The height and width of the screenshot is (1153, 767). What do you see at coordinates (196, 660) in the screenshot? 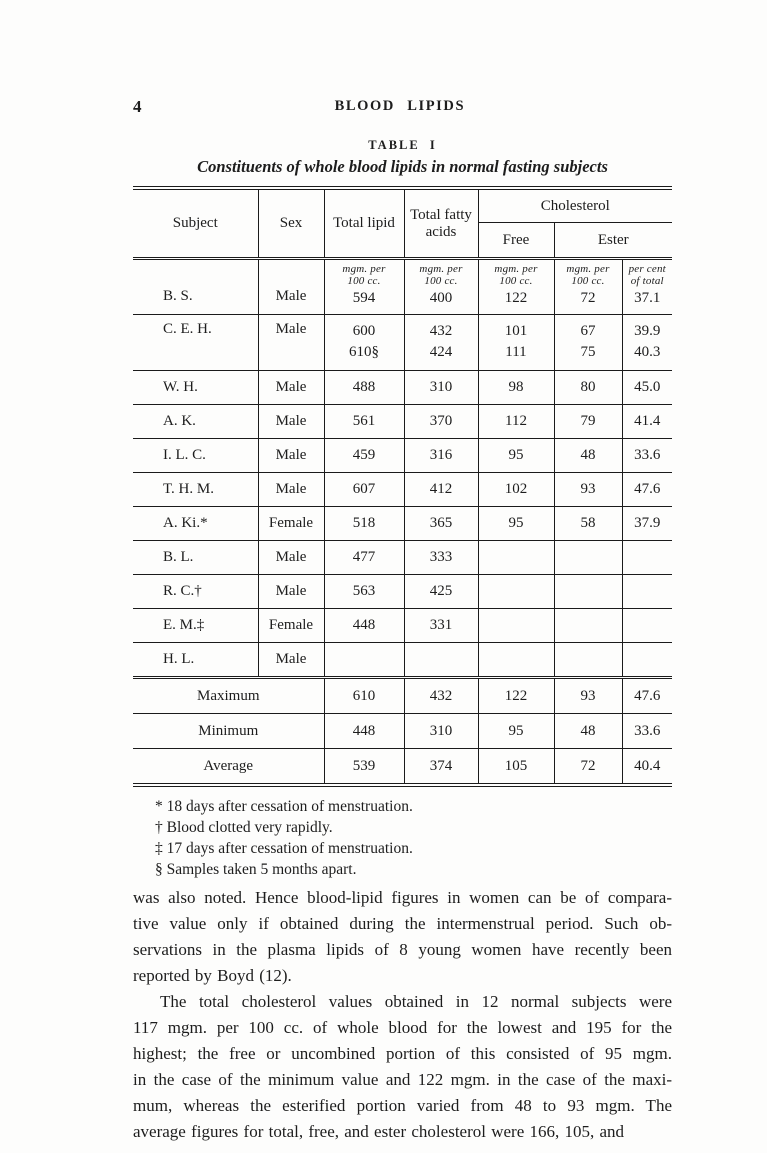
I see `subject-cell: H. L.` at bounding box center [196, 660].